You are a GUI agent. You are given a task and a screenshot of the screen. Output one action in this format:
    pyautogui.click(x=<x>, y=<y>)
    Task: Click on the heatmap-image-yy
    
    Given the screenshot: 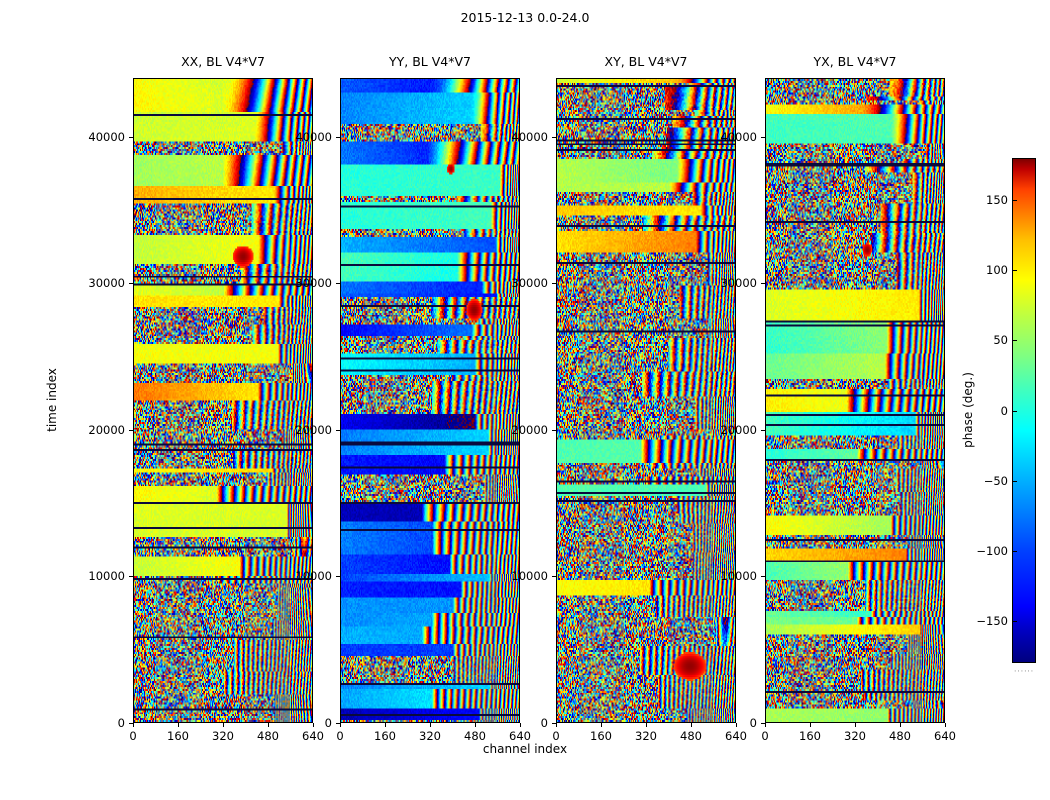 What is the action you would take?
    pyautogui.click(x=430, y=400)
    